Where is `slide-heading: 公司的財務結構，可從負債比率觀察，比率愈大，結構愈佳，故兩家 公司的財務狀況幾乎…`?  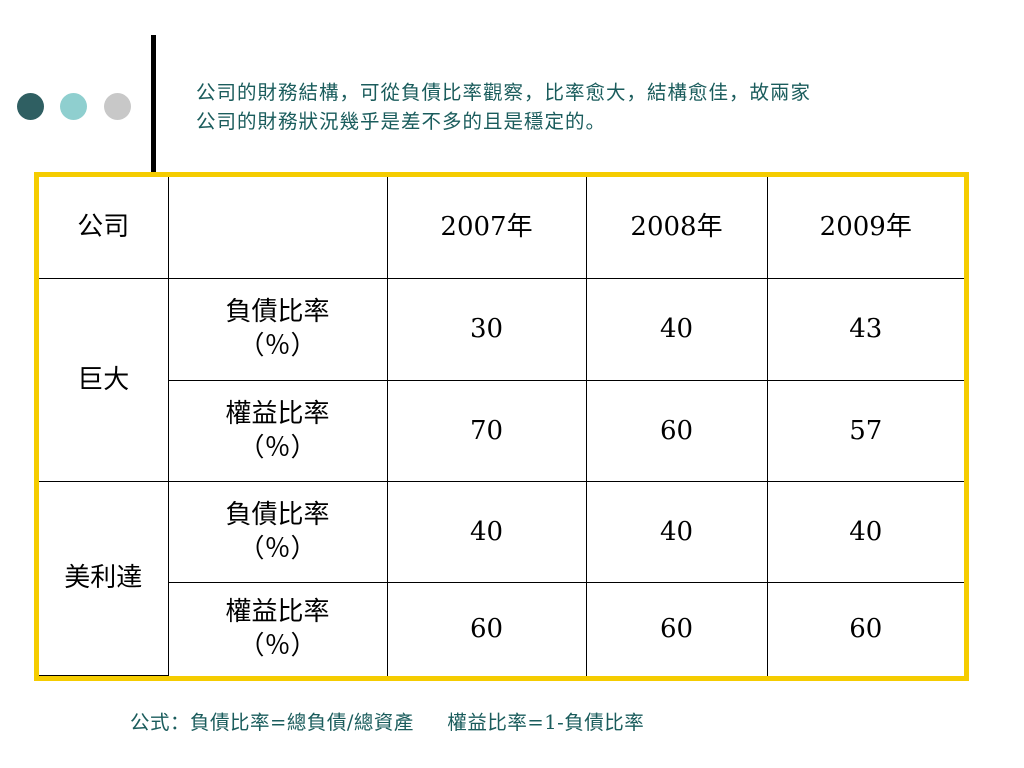
slide-heading: 公司的財務結構，可從負債比率觀察，比率愈大，結構愈佳，故兩家 公司的財務狀況幾乎… is located at coordinates (591, 107).